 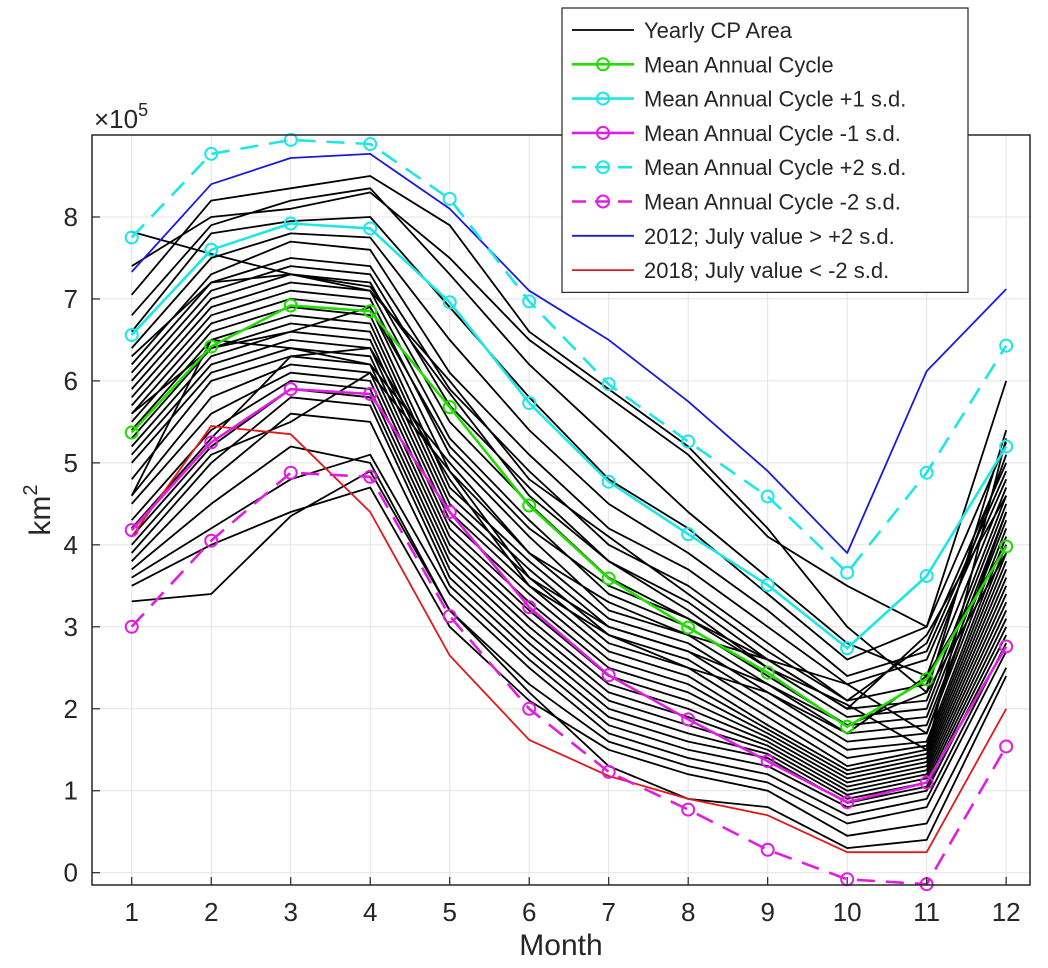 What do you see at coordinates (71, 545) in the screenshot?
I see `y-tick-label: 4` at bounding box center [71, 545].